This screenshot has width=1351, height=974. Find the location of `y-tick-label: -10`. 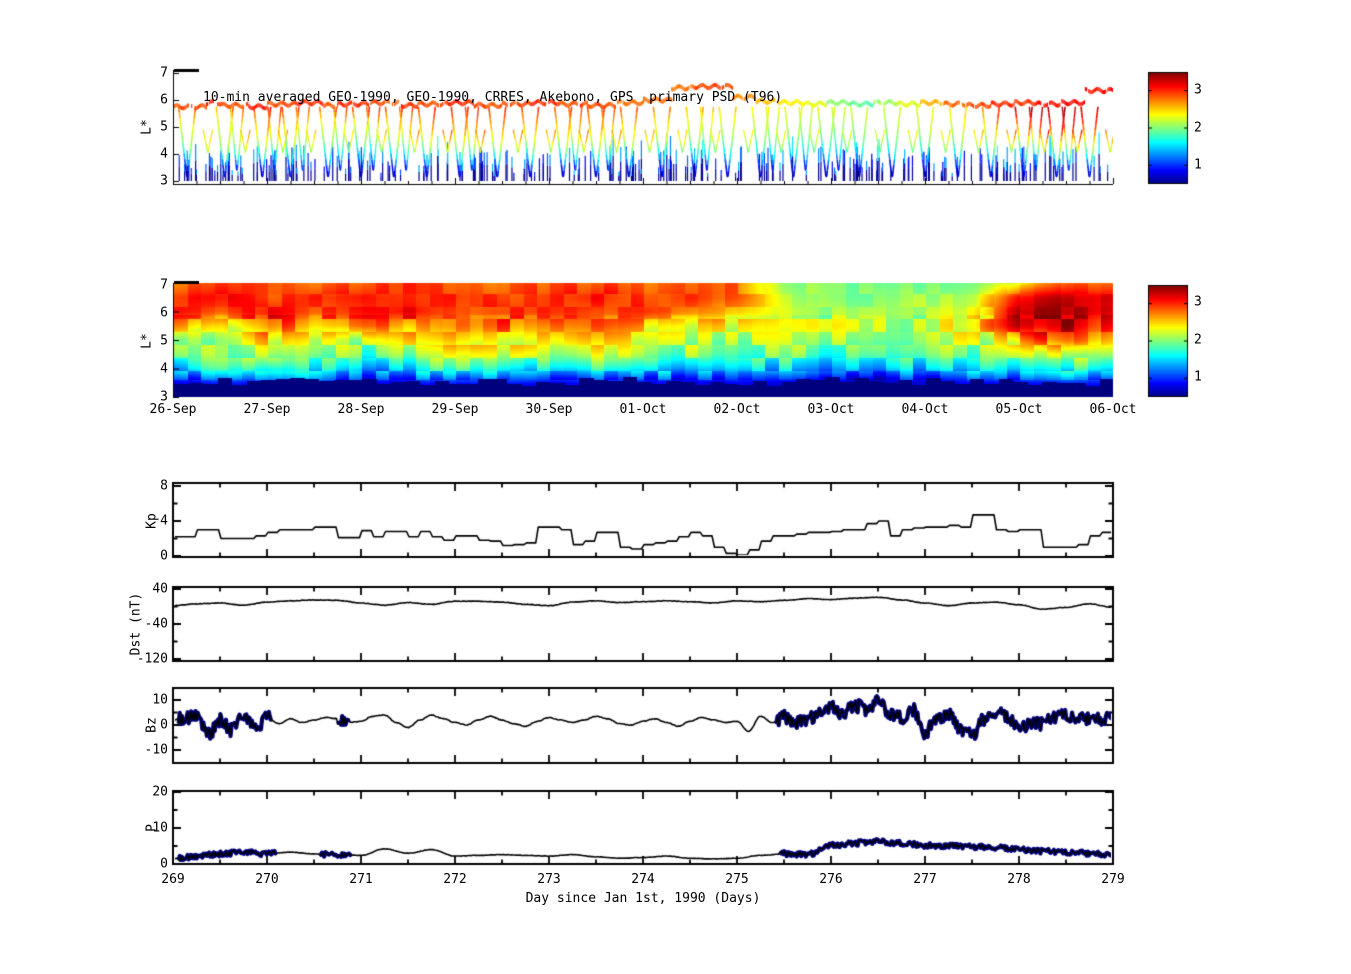

y-tick-label: -10 is located at coordinates (156, 750).